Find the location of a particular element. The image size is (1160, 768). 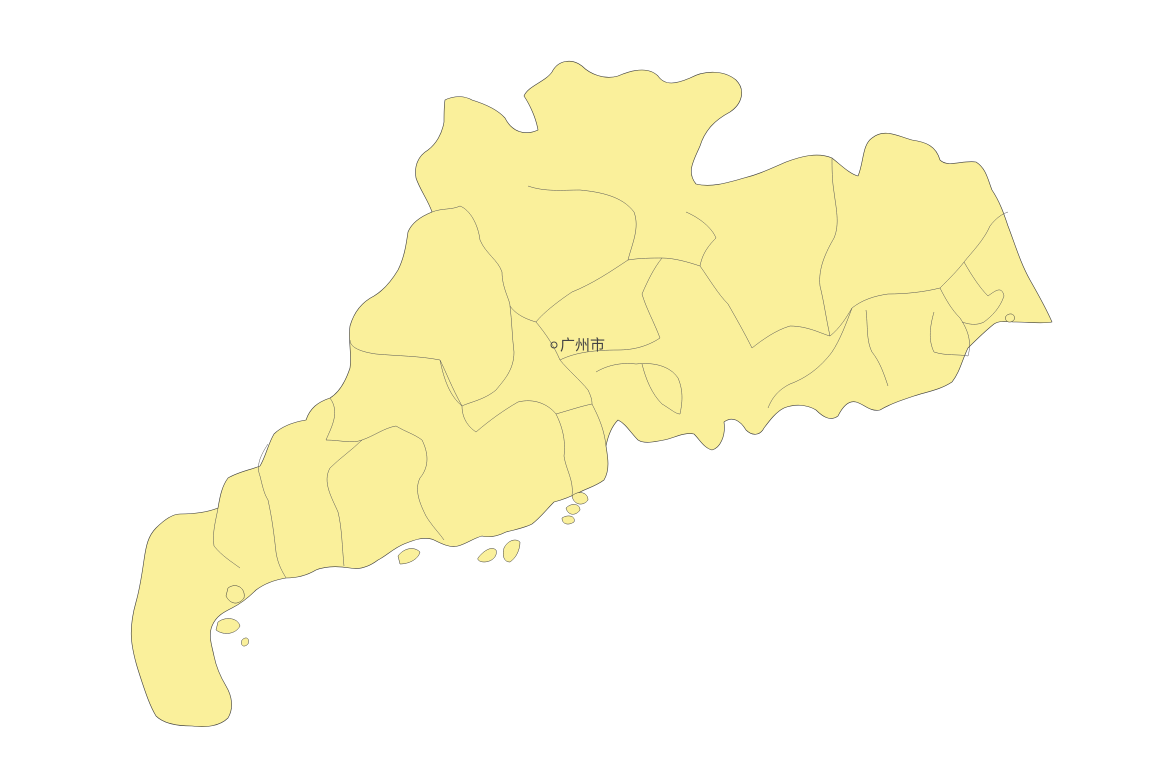

city-marker-guangzhou: 广州市 is located at coordinates (577, 345).